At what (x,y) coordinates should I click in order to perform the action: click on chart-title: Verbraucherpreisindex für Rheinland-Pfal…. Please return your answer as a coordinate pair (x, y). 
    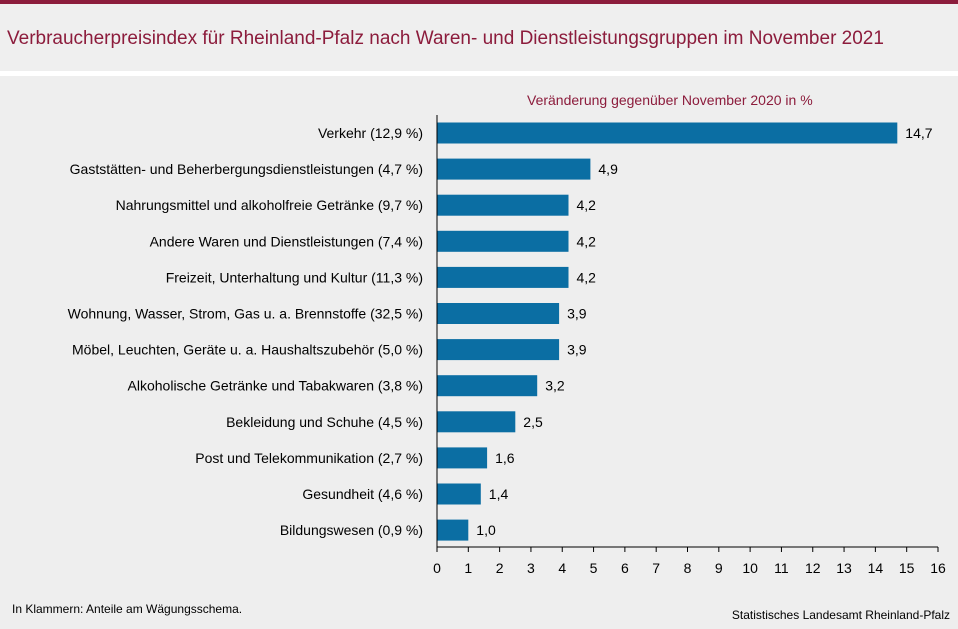
    Looking at the image, I should click on (445, 38).